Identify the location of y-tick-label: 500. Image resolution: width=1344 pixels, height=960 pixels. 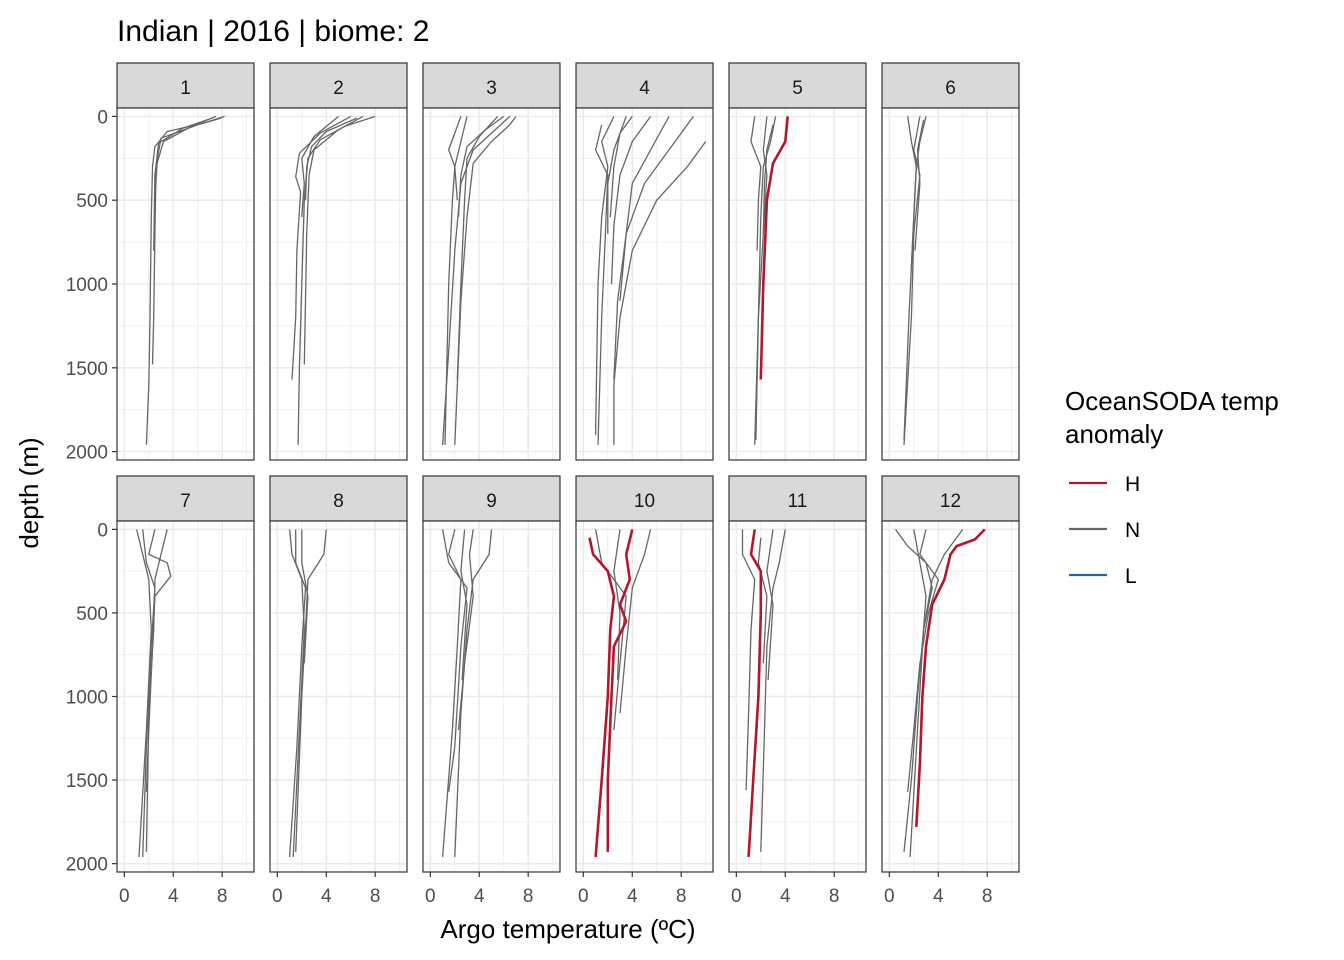
(92, 201).